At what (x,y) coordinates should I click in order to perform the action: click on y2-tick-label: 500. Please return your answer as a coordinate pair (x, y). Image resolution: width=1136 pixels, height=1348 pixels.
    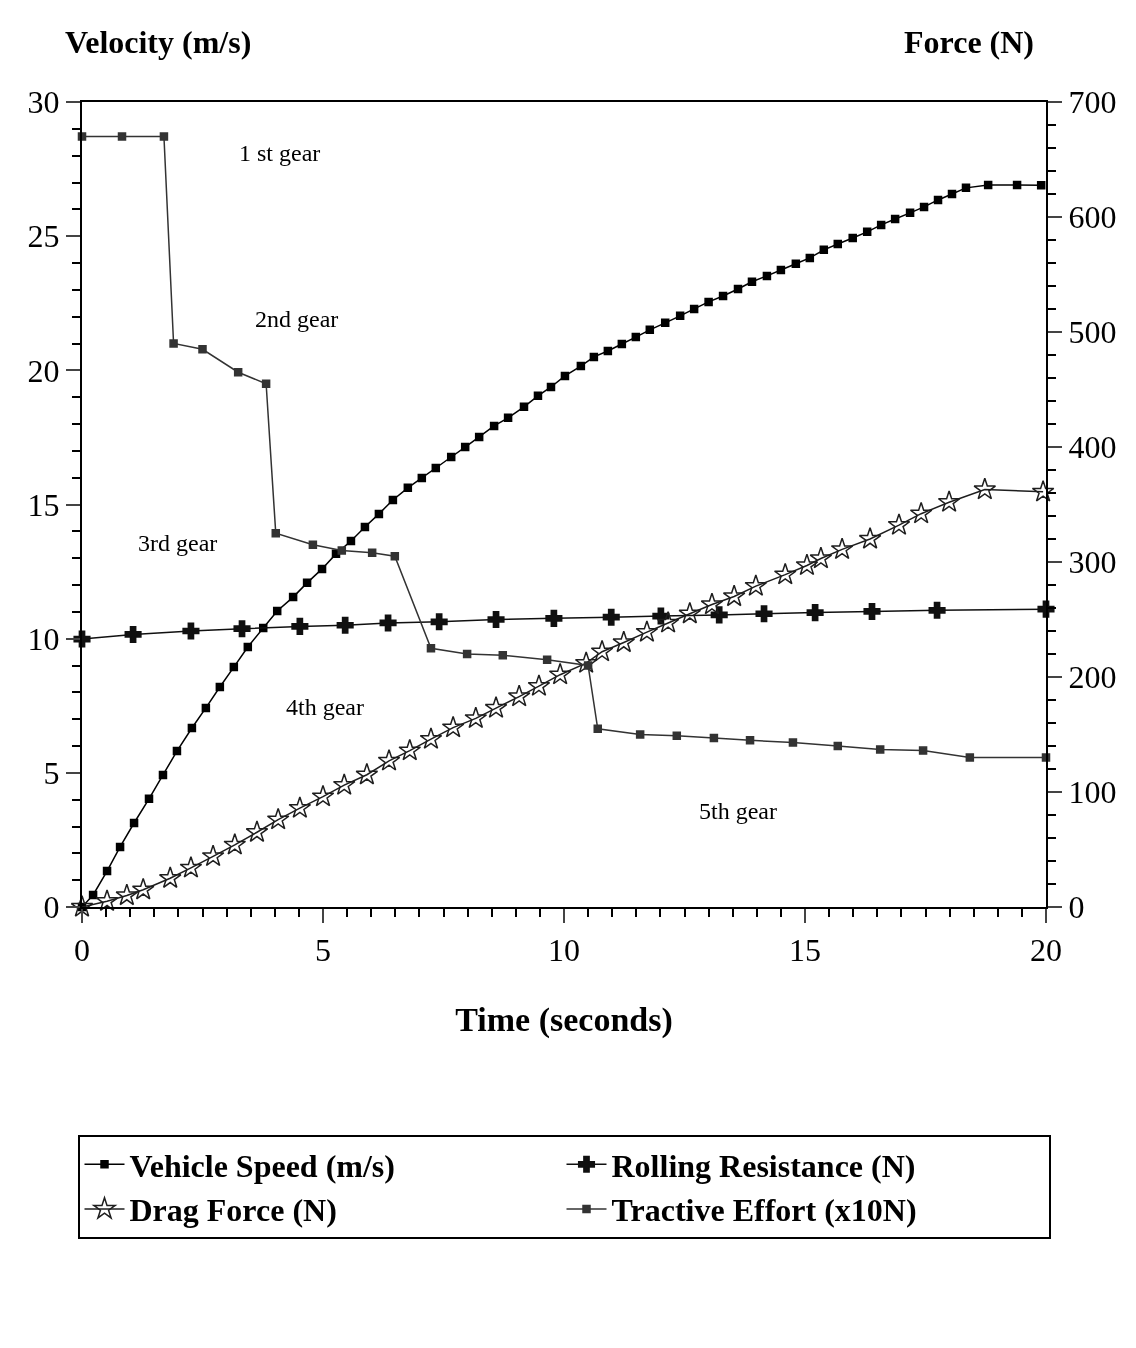
    Looking at the image, I should click on (1092, 332).